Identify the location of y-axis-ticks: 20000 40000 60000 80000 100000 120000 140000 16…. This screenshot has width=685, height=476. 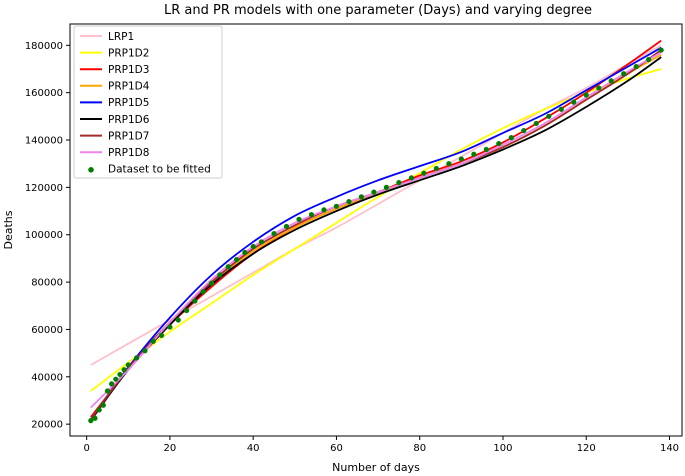
(47, 236).